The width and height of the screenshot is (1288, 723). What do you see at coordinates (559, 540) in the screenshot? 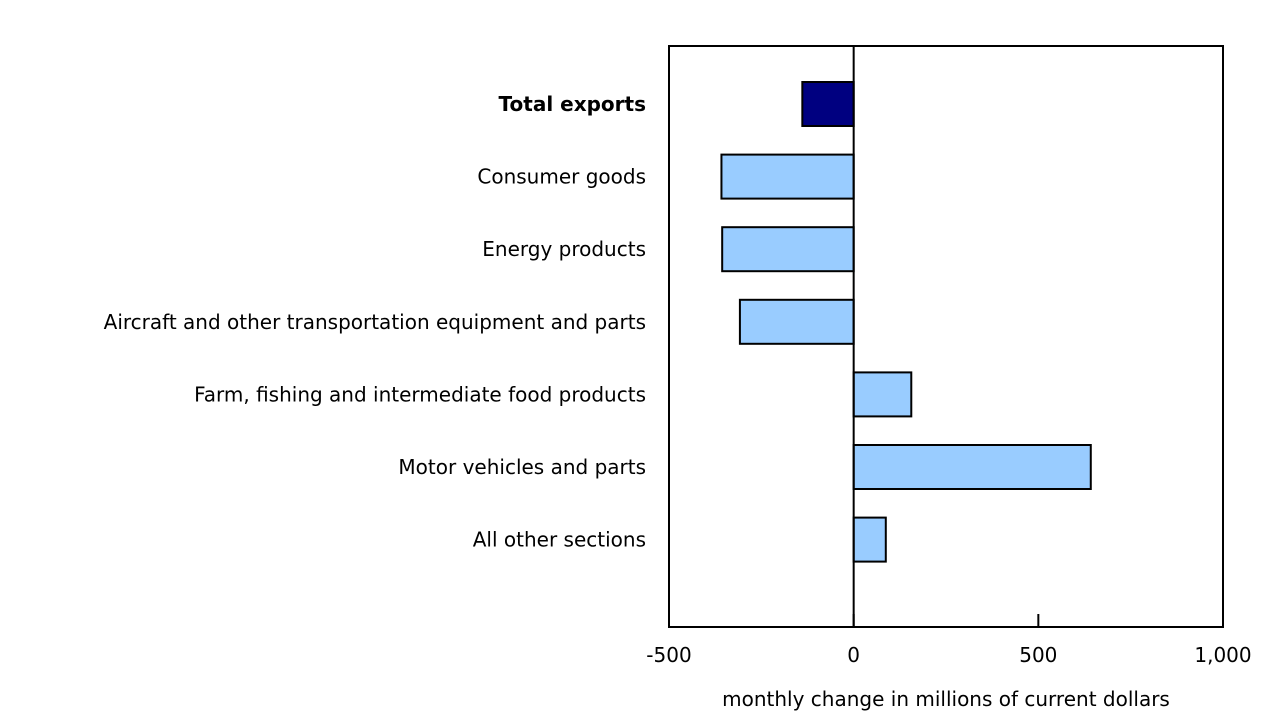
I see `category-label: All other sections` at bounding box center [559, 540].